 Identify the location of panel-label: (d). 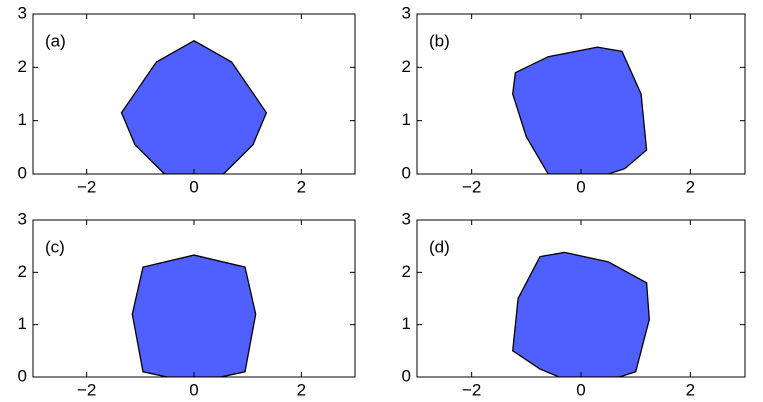
(439, 246).